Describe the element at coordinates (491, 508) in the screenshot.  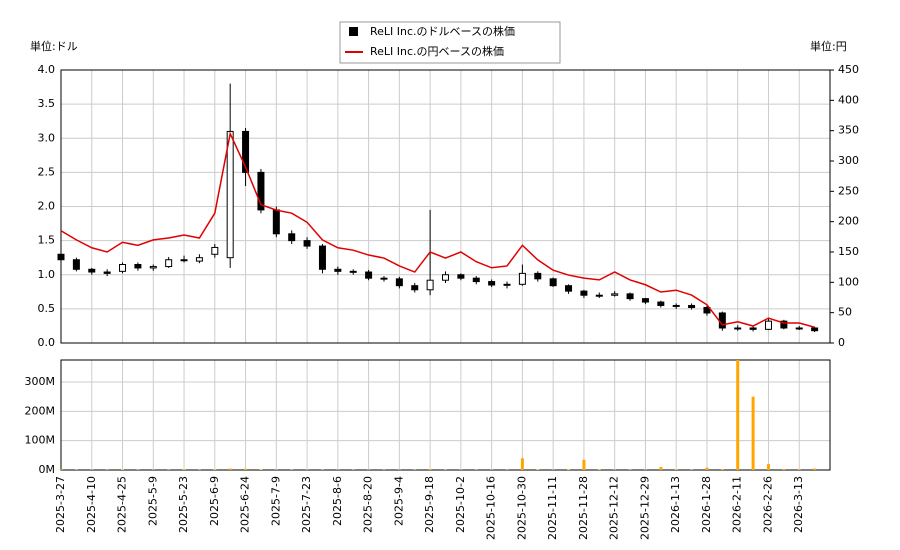
I see `x-tick-label: 2025-10-16` at that location.